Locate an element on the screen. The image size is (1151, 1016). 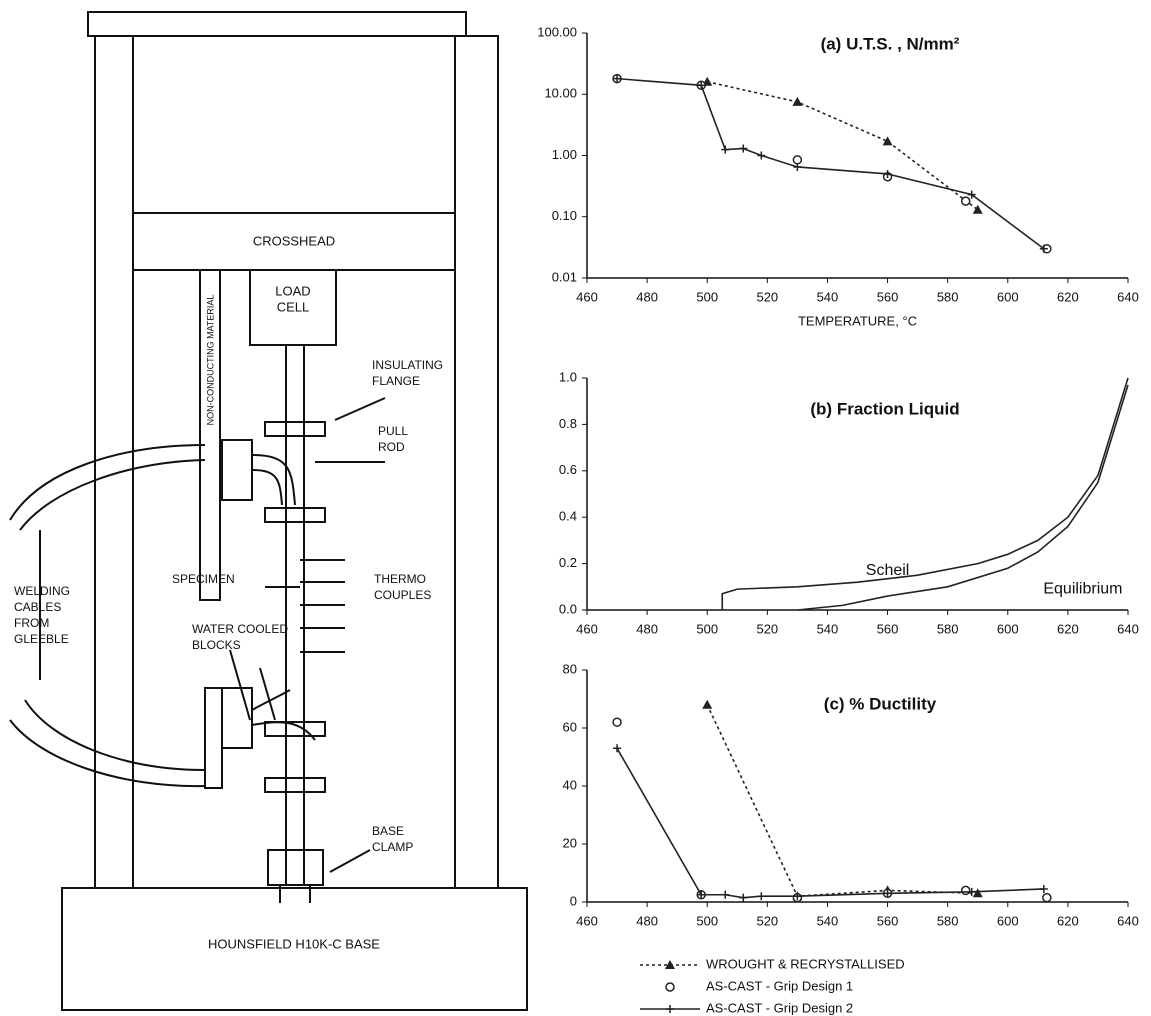
clamp-bar is located at coordinates (213, 738).